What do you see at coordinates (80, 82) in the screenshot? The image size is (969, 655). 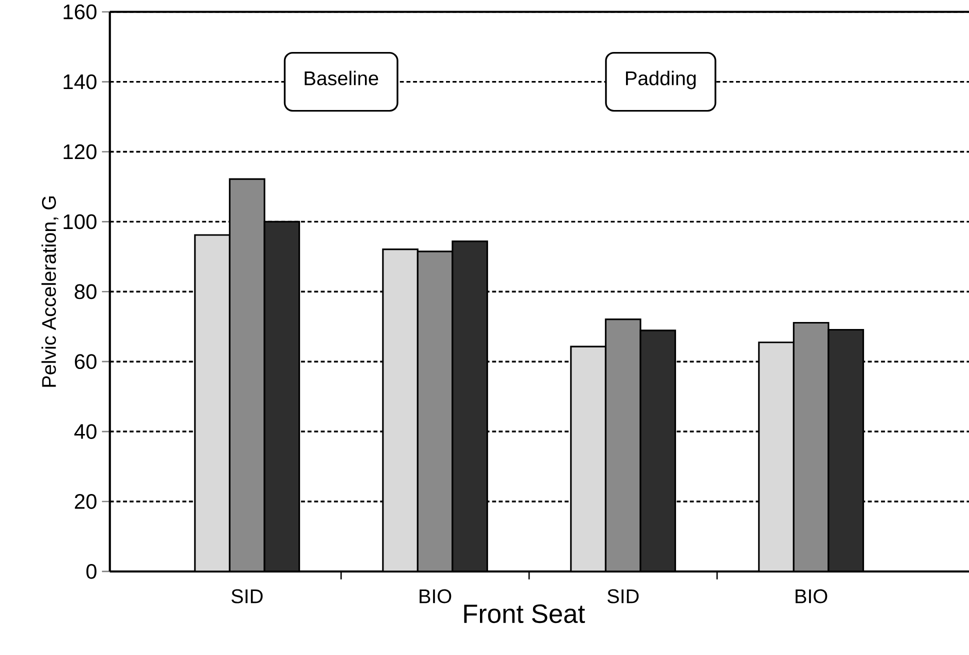 I see `y-tick-label: 140` at bounding box center [80, 82].